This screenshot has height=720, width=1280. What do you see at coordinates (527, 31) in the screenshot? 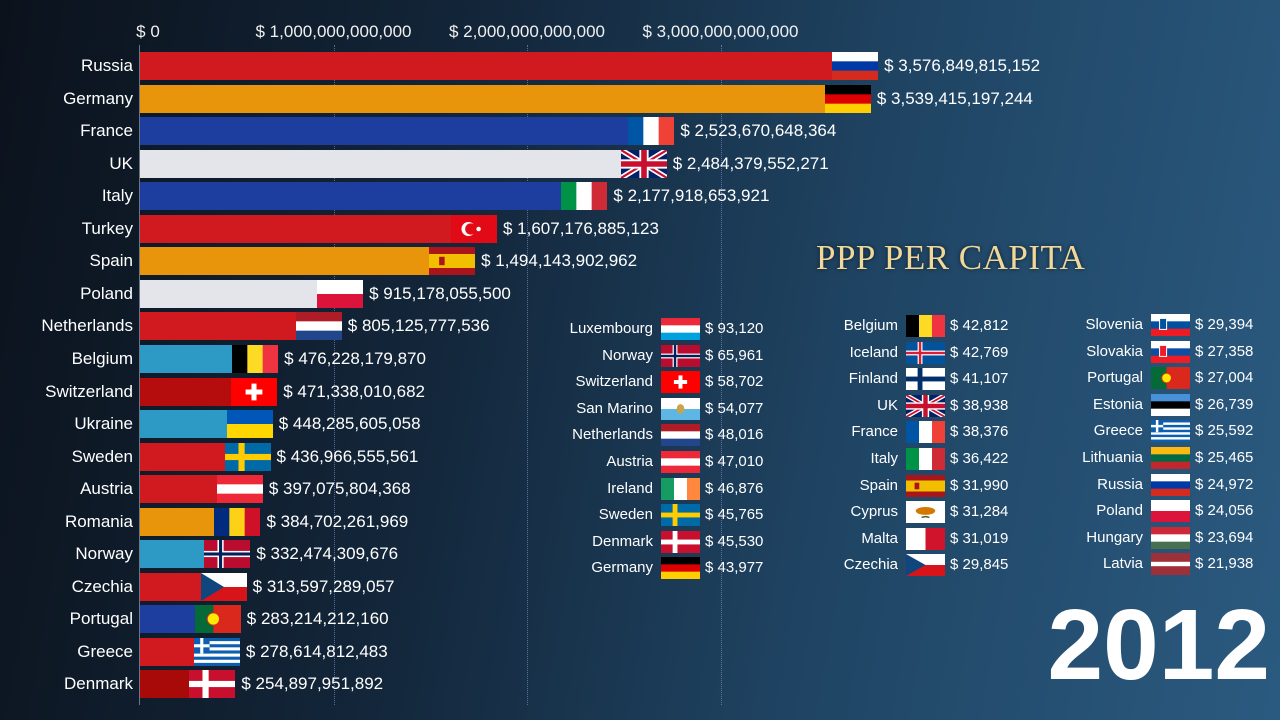
I see `x-tick-label: $ 2,000,000,000,000` at bounding box center [527, 31].